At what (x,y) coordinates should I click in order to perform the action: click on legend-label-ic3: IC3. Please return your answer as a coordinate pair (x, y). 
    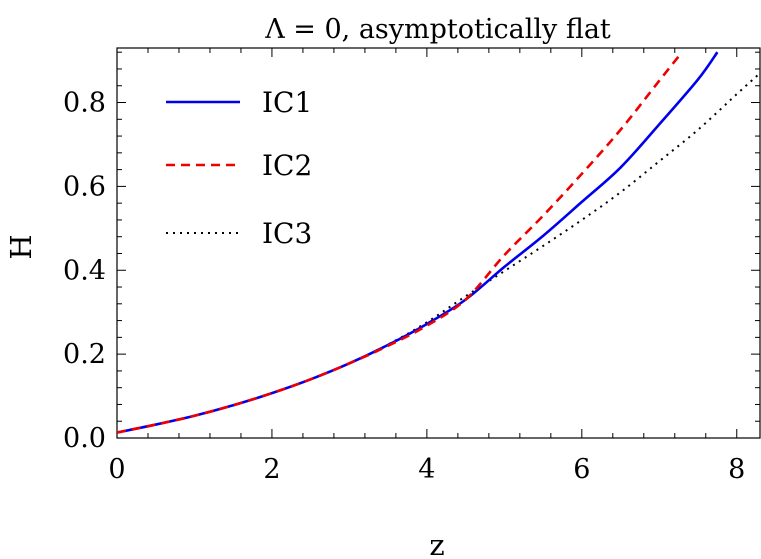
    Looking at the image, I should click on (287, 233).